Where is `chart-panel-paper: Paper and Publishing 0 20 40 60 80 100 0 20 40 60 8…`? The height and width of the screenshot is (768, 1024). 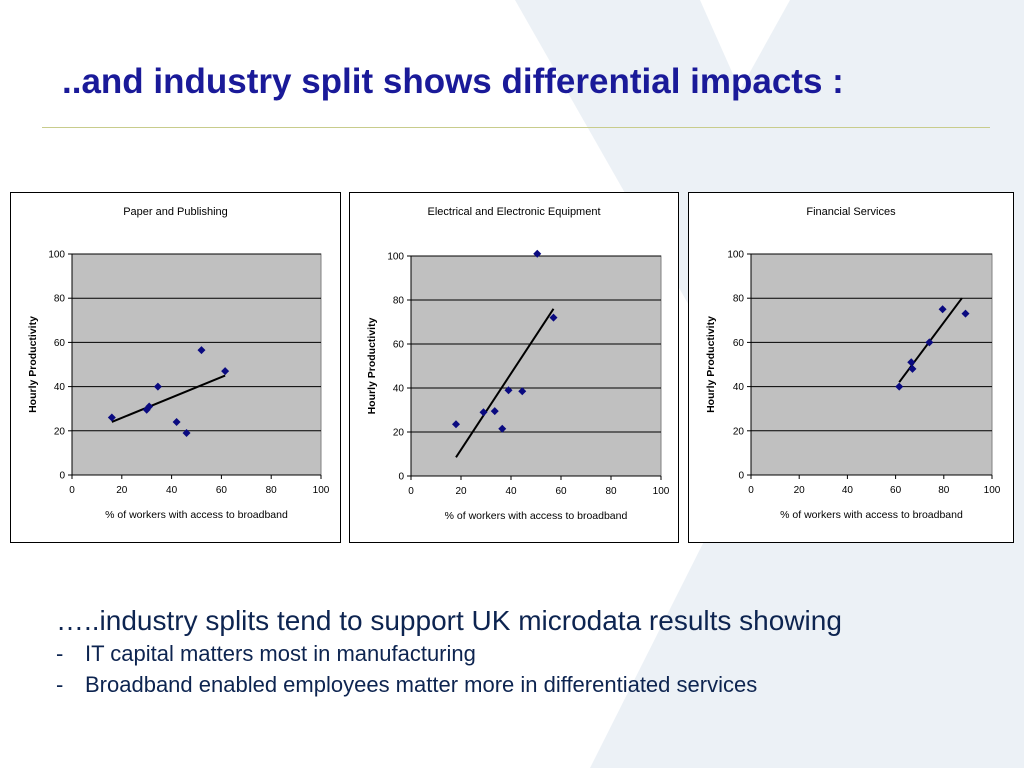 chart-panel-paper: Paper and Publishing 0 20 40 60 80 100 0 20 40 60 8… is located at coordinates (175, 367).